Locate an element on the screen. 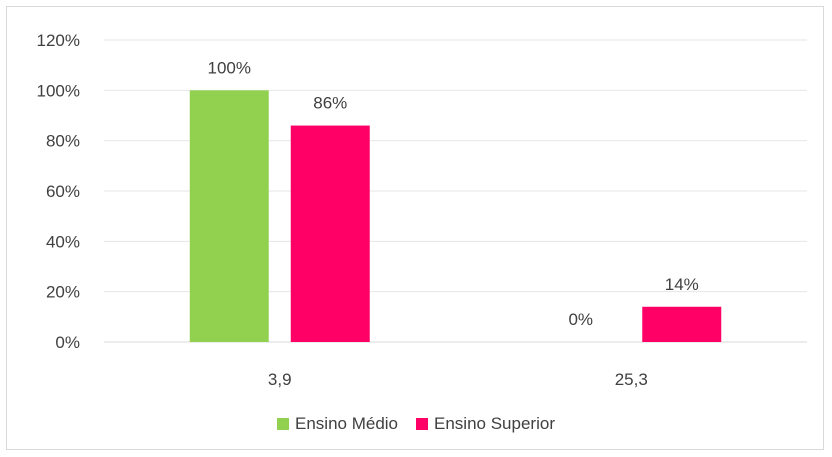 This screenshot has height=457, width=832. x-axis-ticks: 3,9 25,3 is located at coordinates (458, 379).